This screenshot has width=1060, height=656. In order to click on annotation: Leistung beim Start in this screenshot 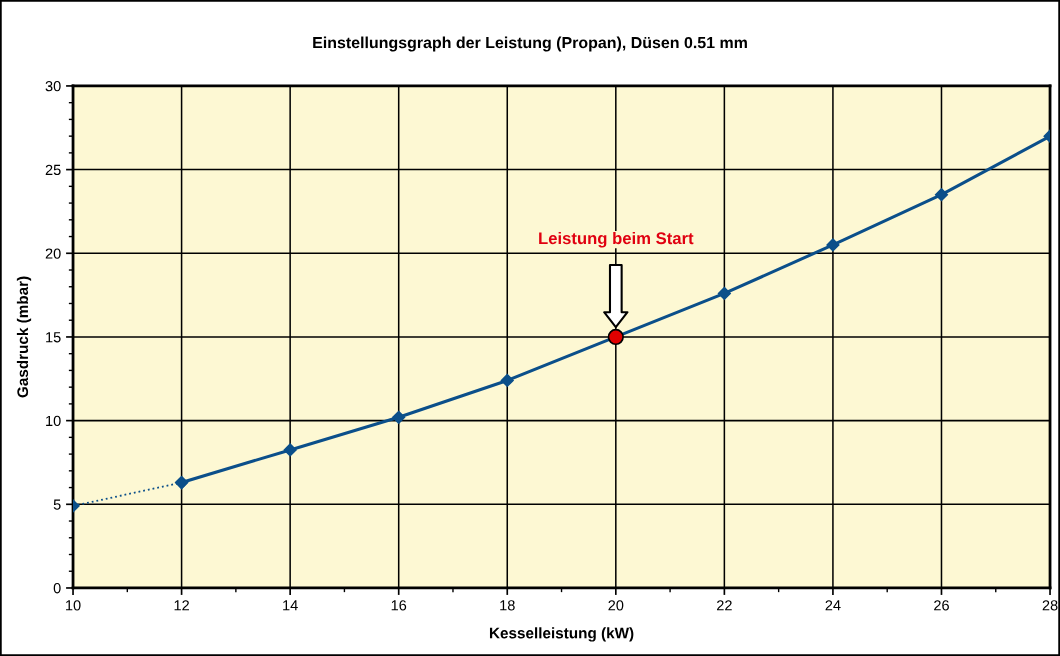, I will do `click(616, 239)`.